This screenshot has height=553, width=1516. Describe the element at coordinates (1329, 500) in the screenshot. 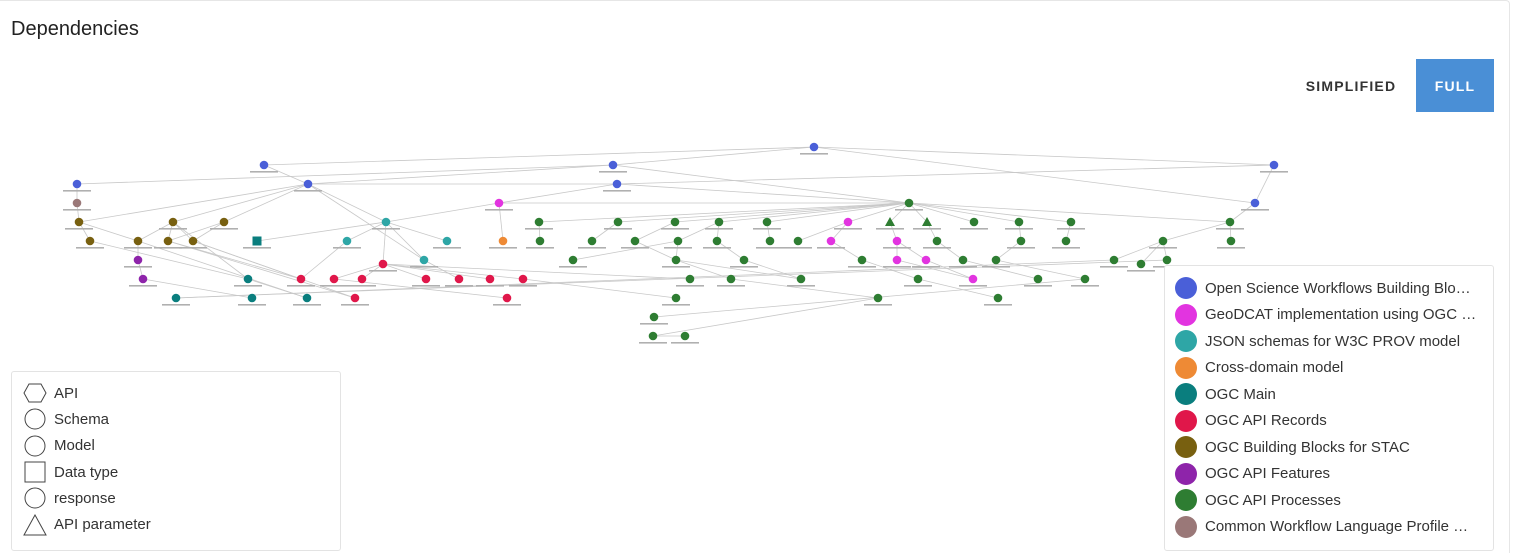

I see `group-legend-item: OGC API Processes` at that location.